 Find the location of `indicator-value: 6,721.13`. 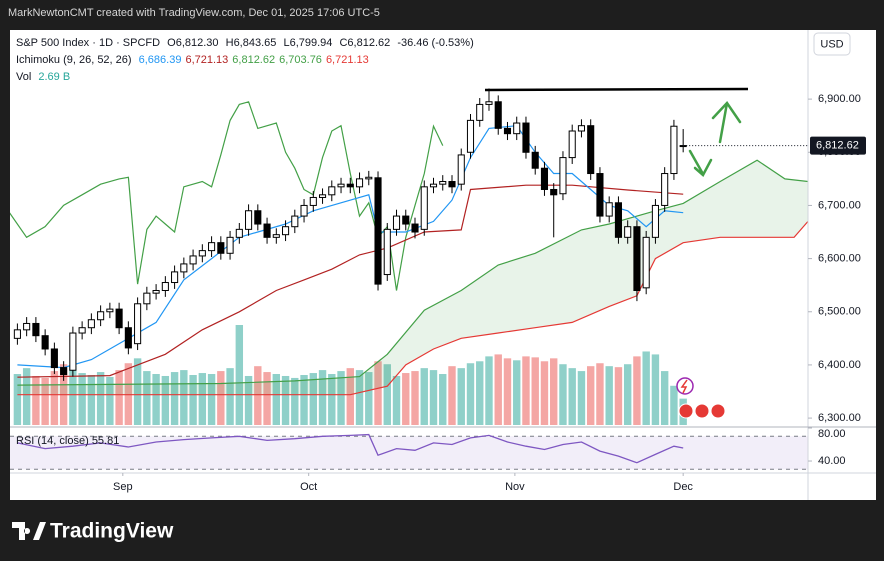

indicator-value: 6,721.13 is located at coordinates (347, 60).